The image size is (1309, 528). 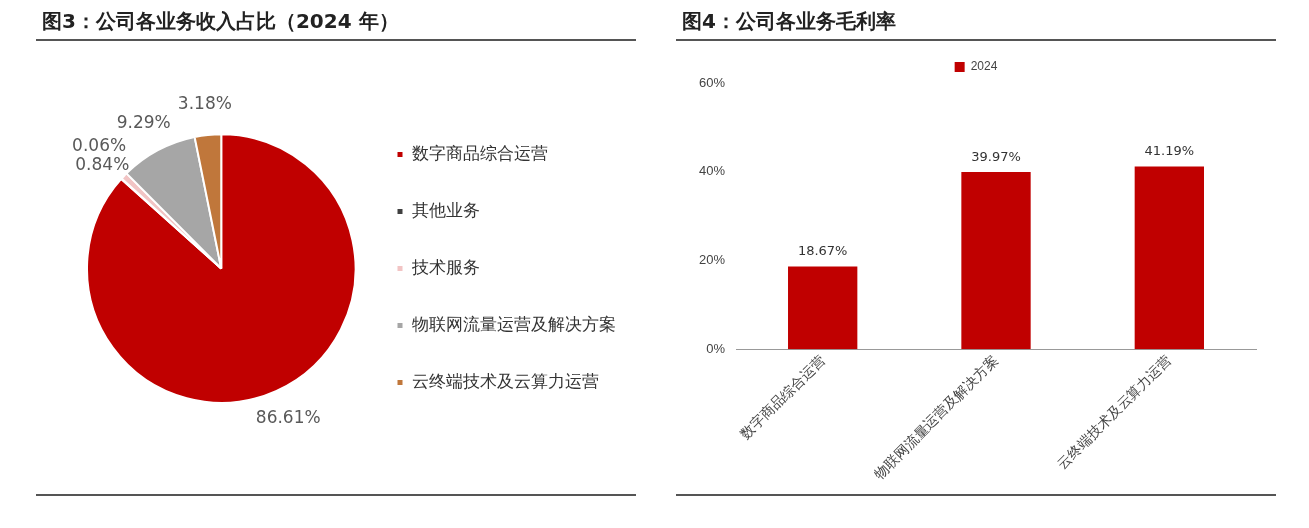 I want to click on legend-label: 物联网流量运营及解决方案, so click(x=514, y=325).